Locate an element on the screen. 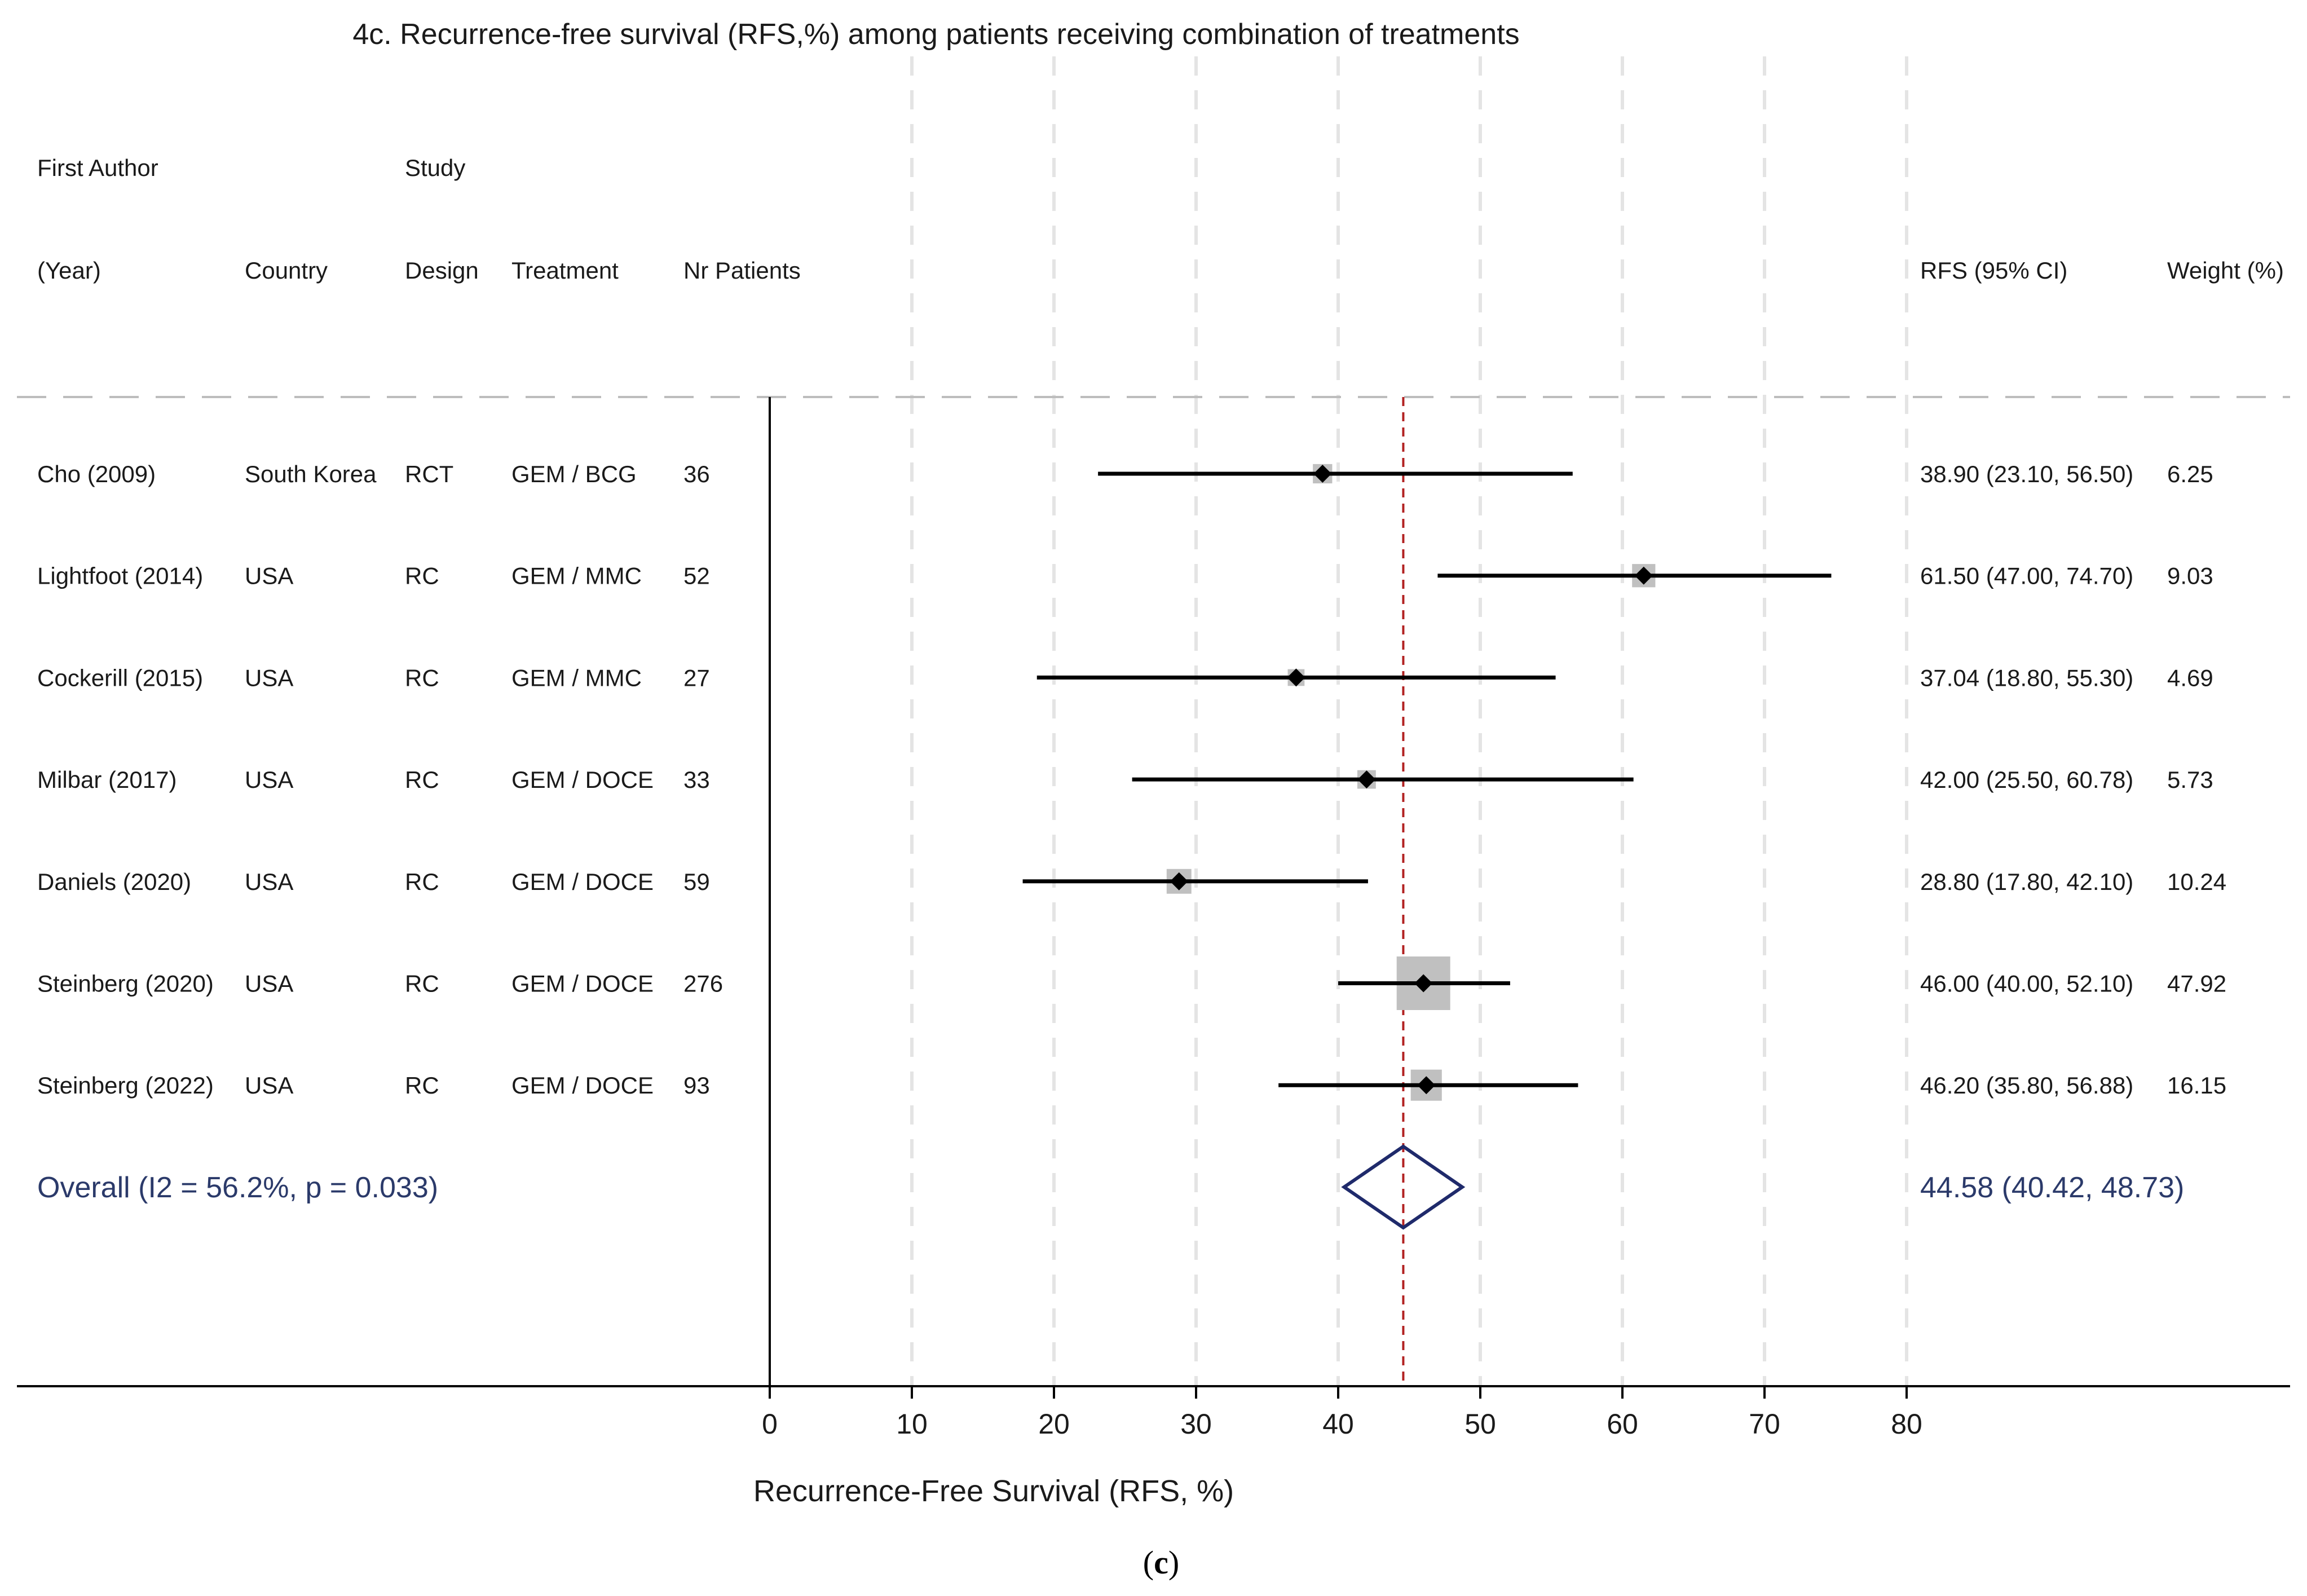 This screenshot has height=1596, width=2307. header-patients: Nr Patients is located at coordinates (742, 270).